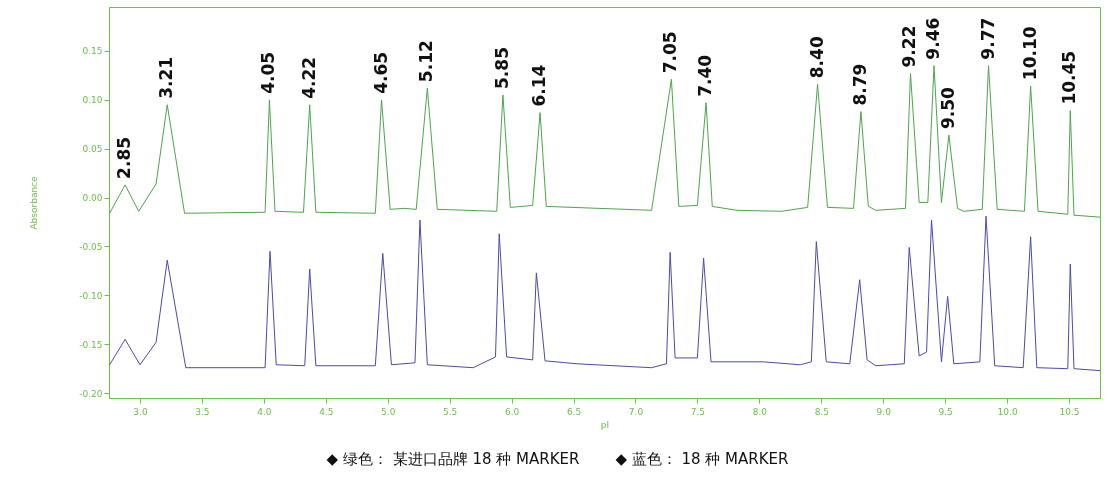 This screenshot has width=1115, height=498. Describe the element at coordinates (124, 157) in the screenshot. I see `annotation: 2.85` at that location.